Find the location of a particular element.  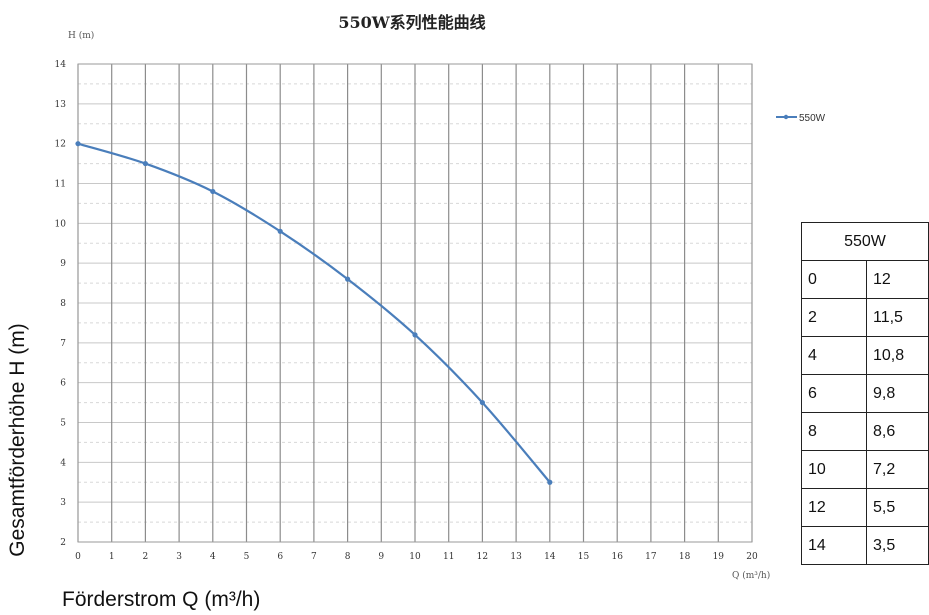

y-tick-label: 4 is located at coordinates (63, 463).